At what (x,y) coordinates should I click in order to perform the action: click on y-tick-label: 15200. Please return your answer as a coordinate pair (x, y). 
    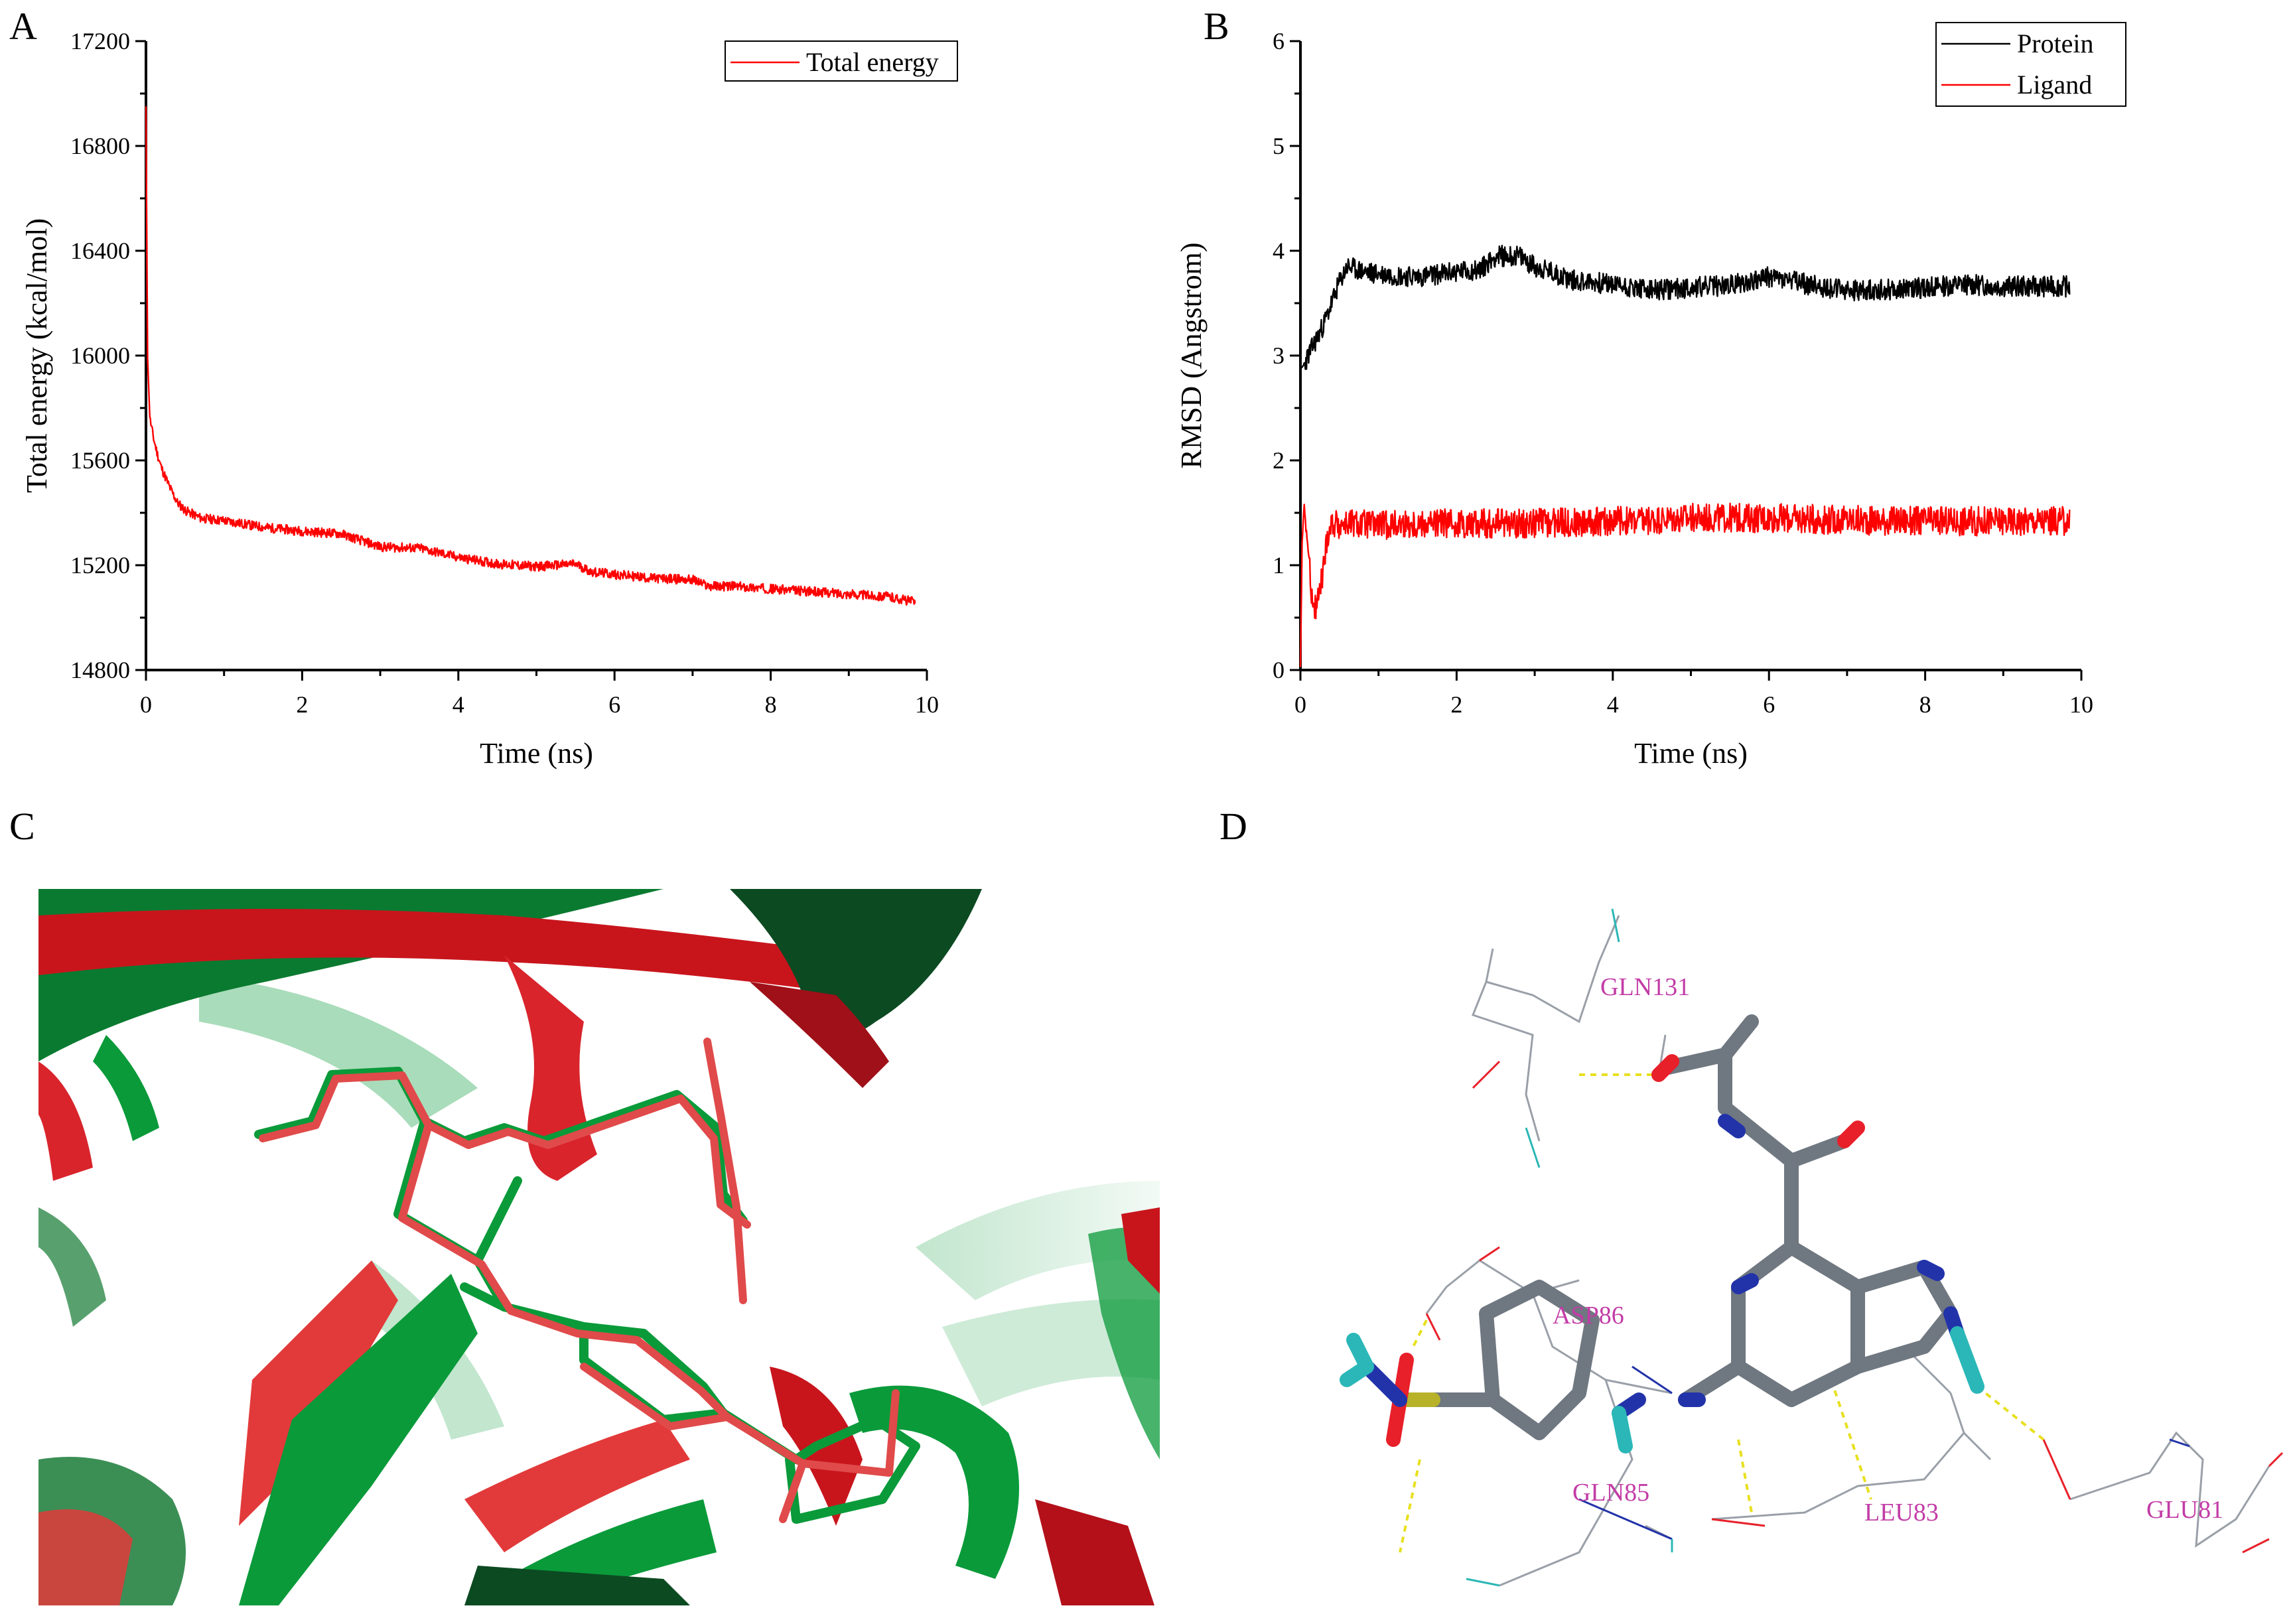
    Looking at the image, I should click on (100, 565).